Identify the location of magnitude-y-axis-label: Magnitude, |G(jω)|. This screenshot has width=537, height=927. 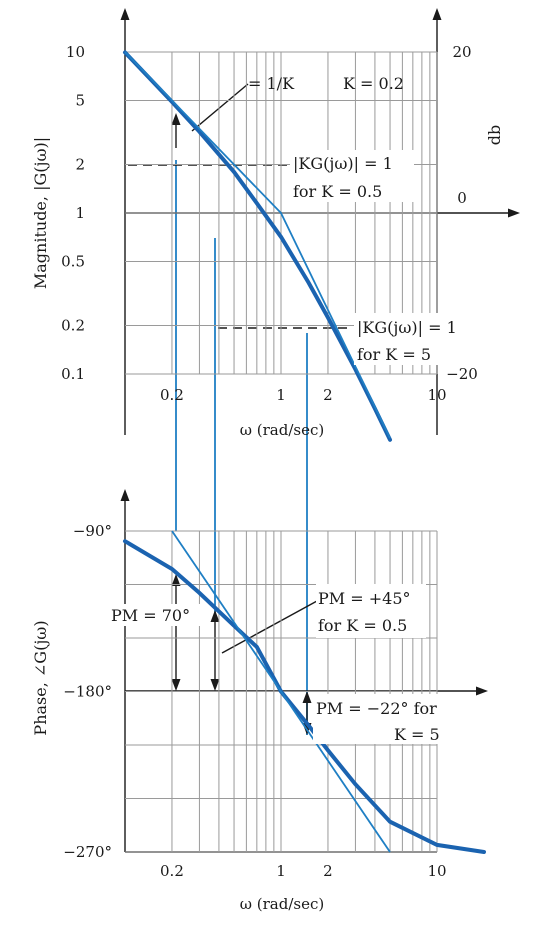
(40, 213).